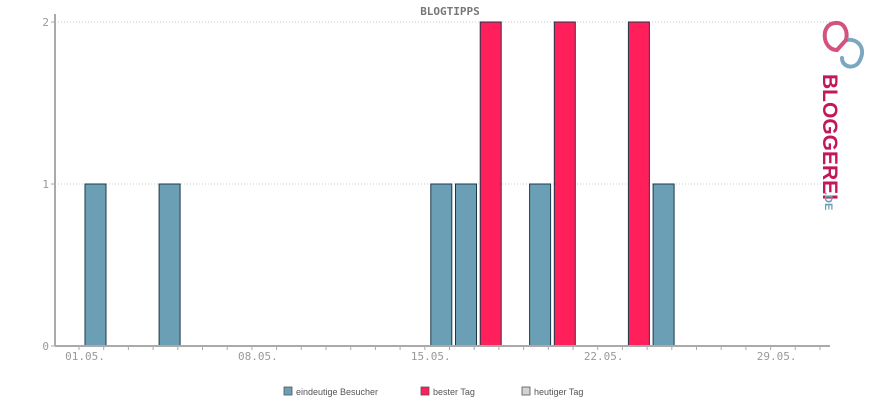  I want to click on y-tick-label-0: 0, so click(45, 346).